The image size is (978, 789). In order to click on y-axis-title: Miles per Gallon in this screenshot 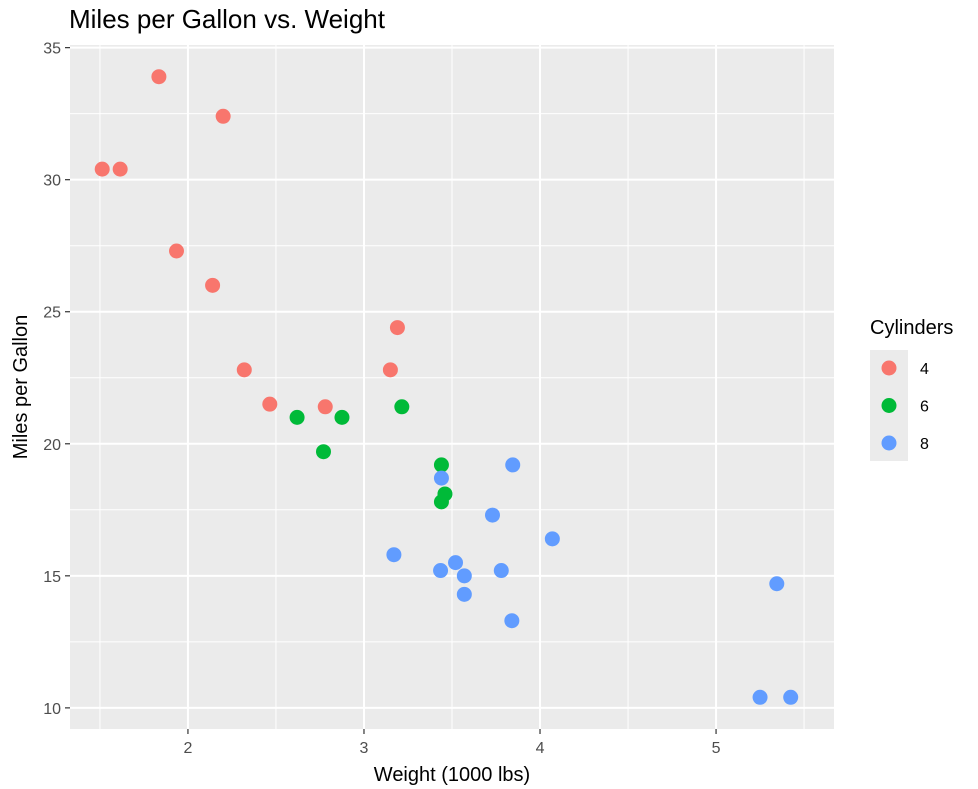, I will do `click(21, 387)`.